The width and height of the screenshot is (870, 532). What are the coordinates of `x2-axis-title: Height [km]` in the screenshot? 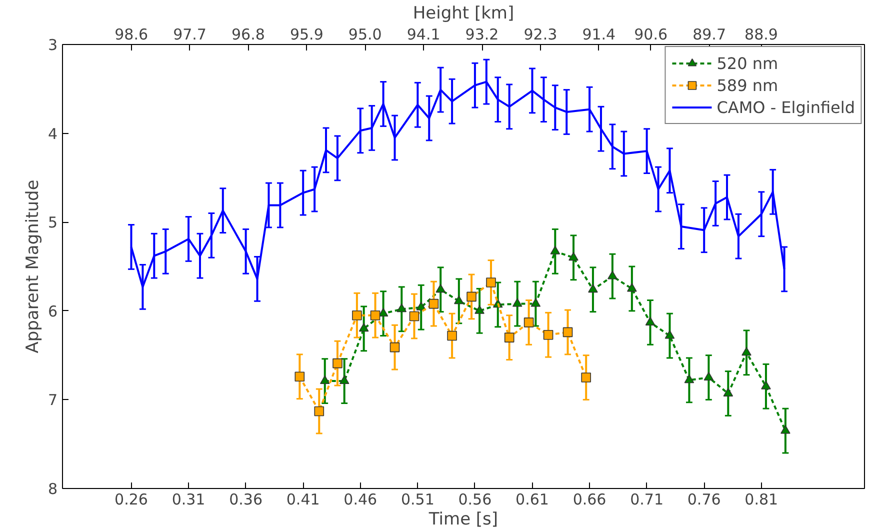 It's located at (463, 14).